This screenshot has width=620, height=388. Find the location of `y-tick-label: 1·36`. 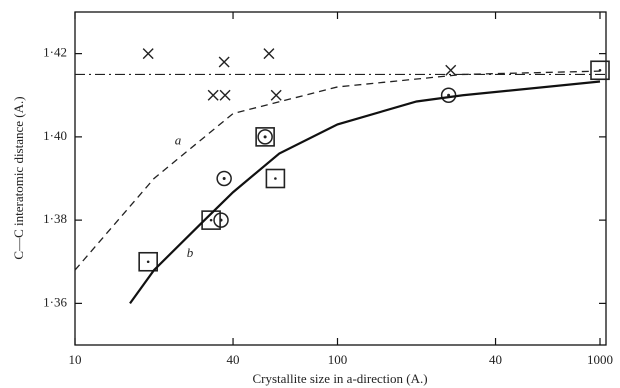

y-tick-label: 1·36 is located at coordinates (55, 301).